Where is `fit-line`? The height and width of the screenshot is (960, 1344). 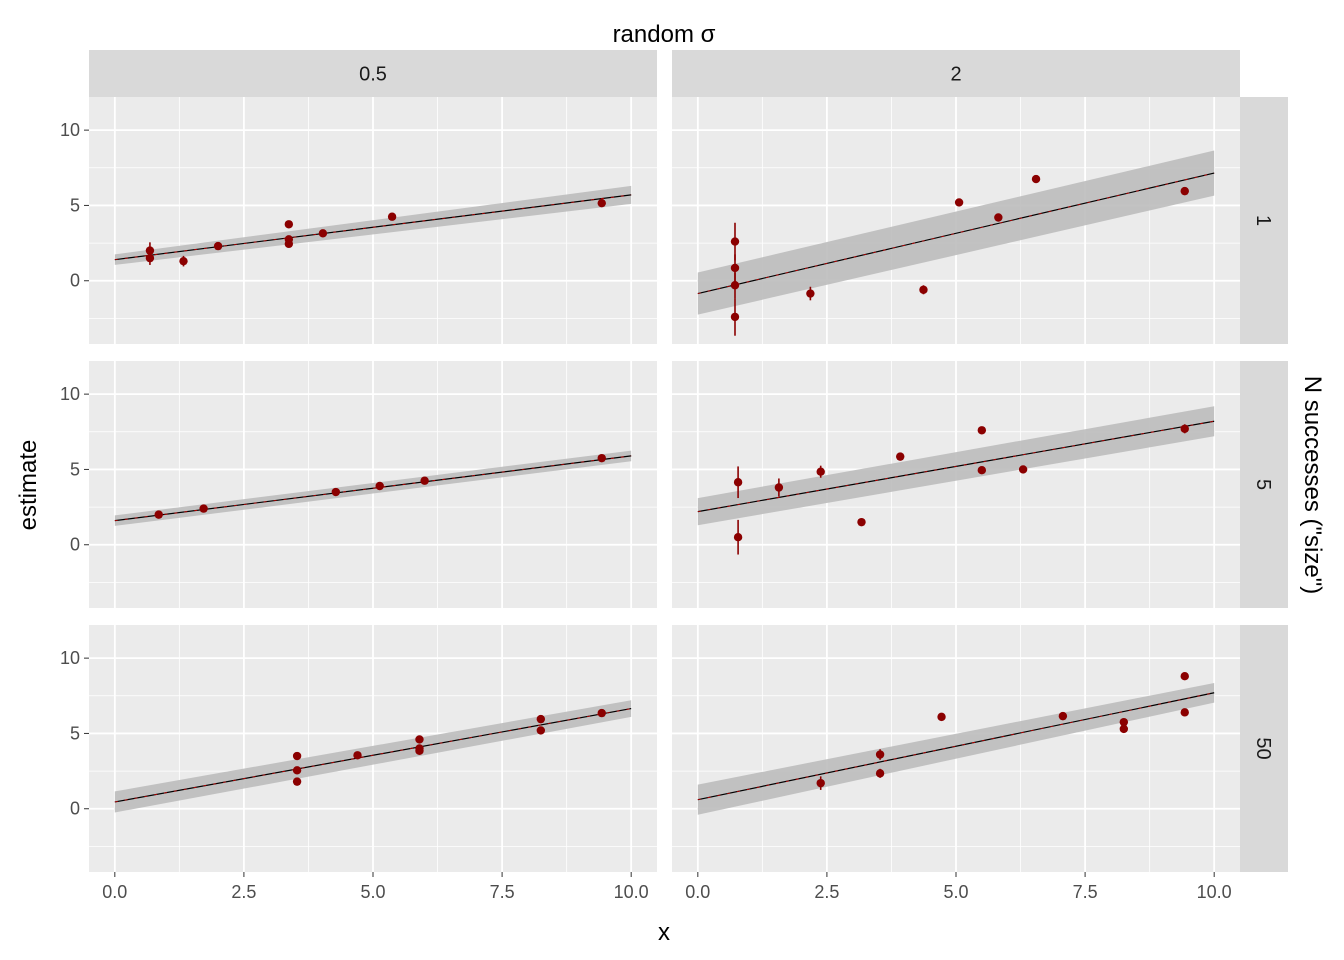
fit-line is located at coordinates (956, 746).